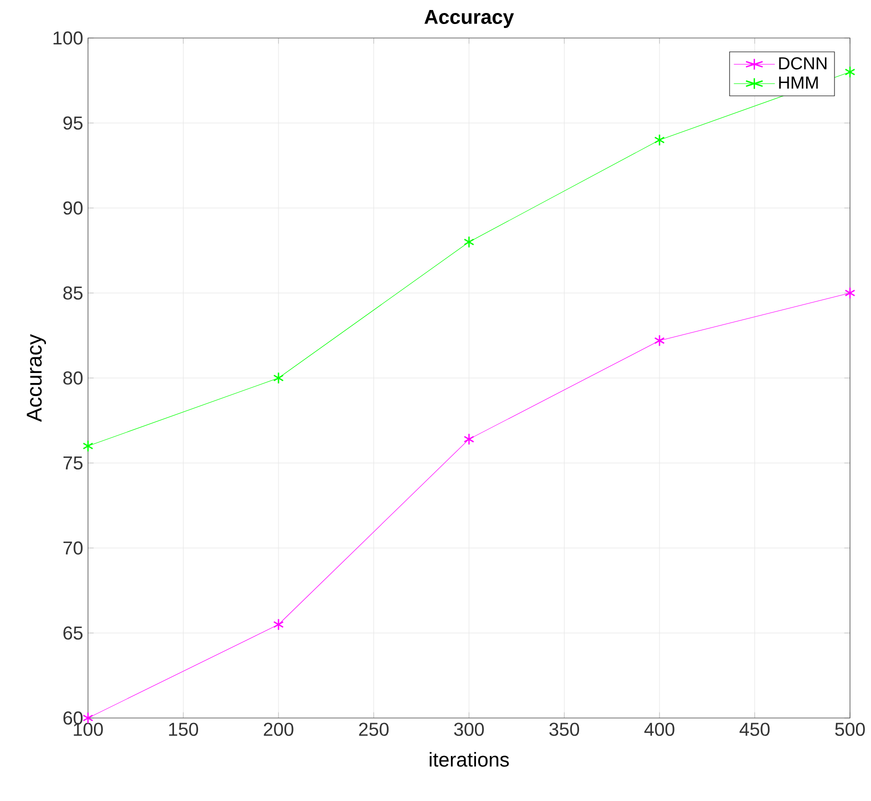 The image size is (871, 801). Describe the element at coordinates (73, 463) in the screenshot. I see `y-tick-label: 75` at that location.